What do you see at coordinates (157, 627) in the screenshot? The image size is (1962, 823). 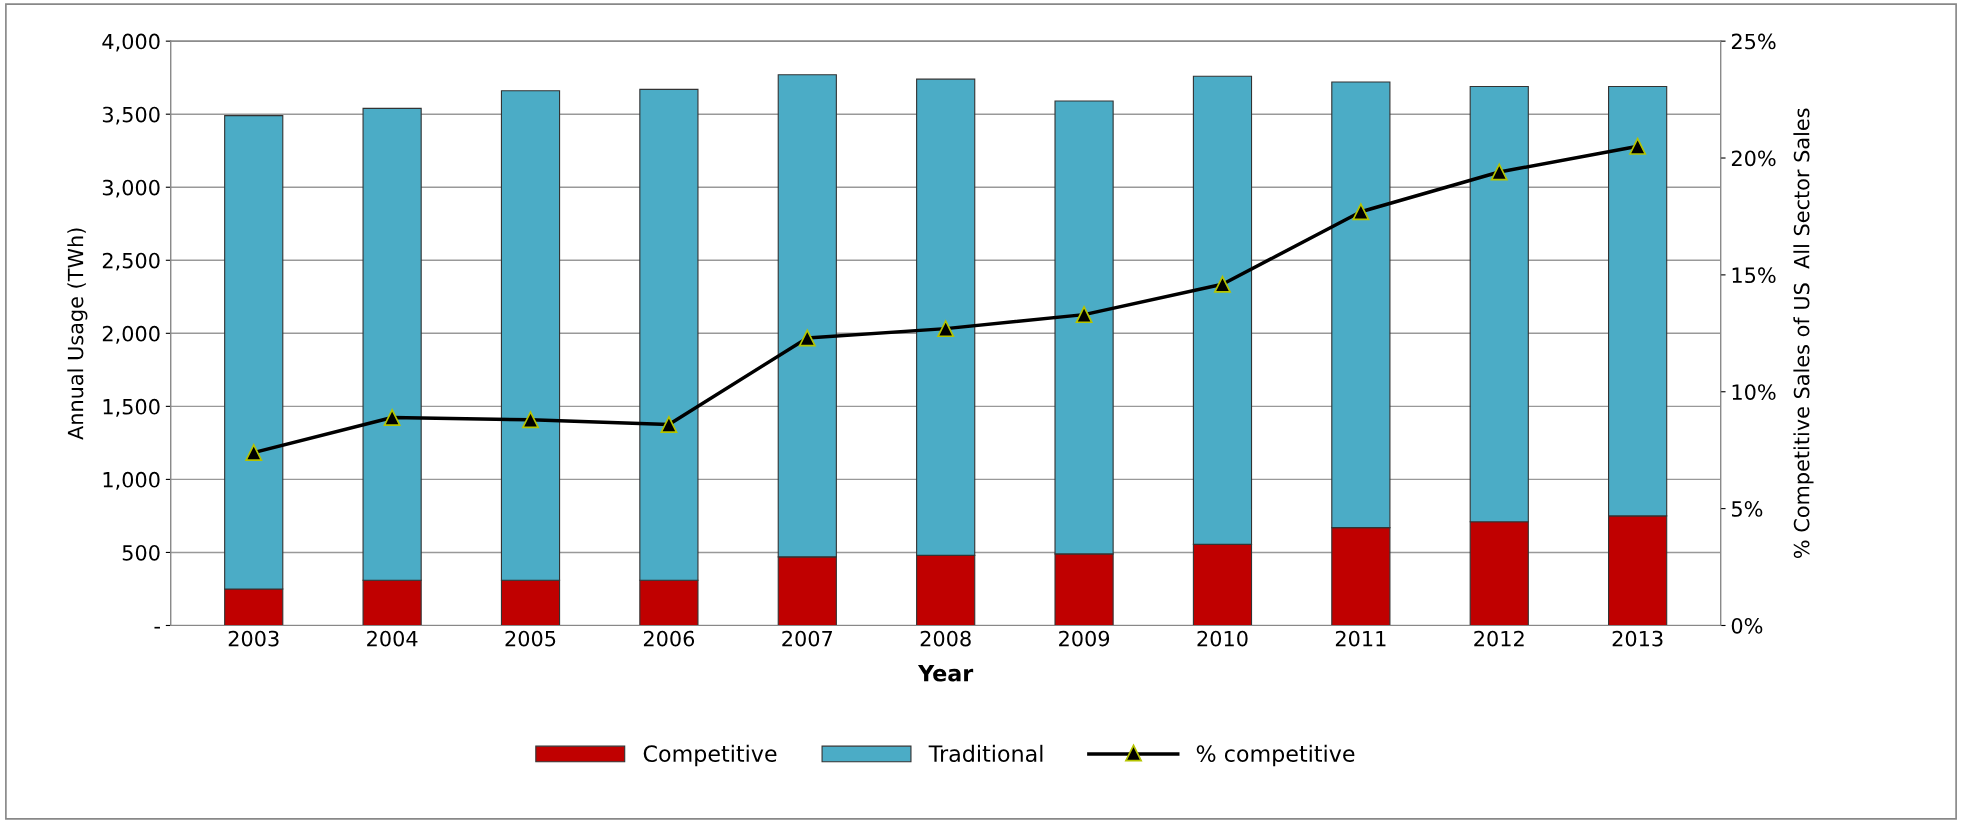 I see `y-tick-label: -` at bounding box center [157, 627].